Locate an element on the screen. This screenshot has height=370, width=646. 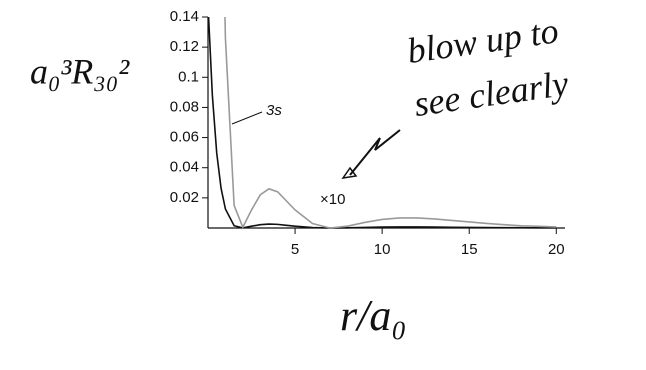
annotation-line: see clearly is located at coordinates (491, 93).